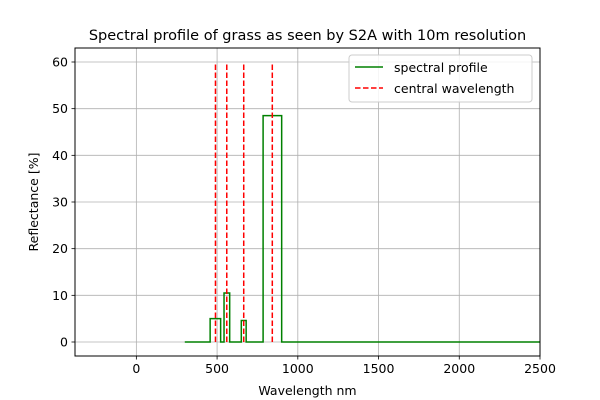 The width and height of the screenshot is (600, 400). I want to click on x-tick-label: 500, so click(217, 368).